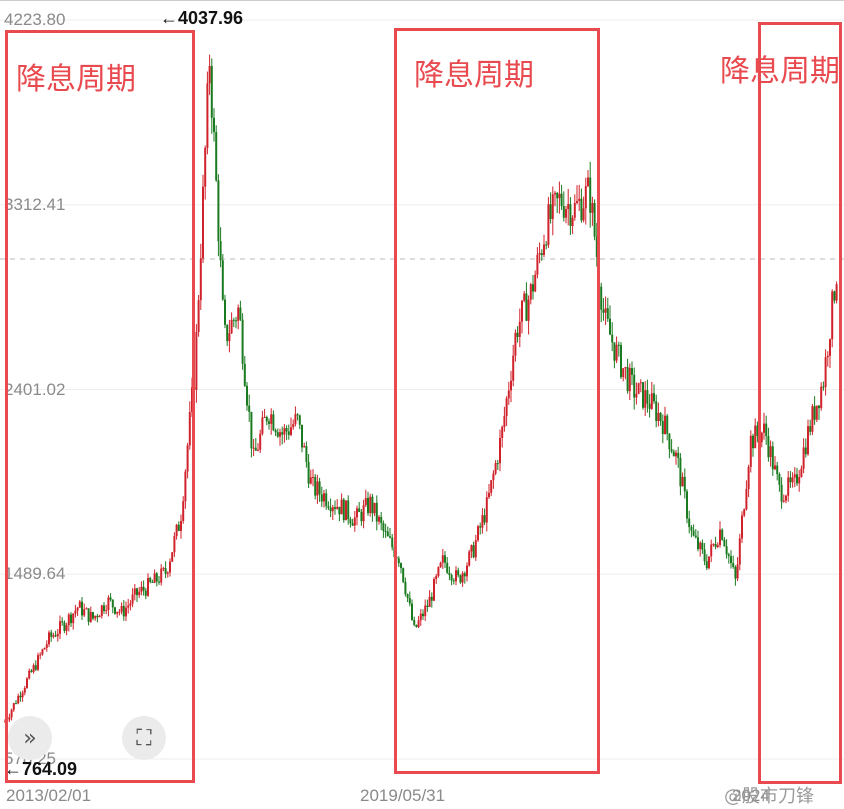 Image resolution: width=844 pixels, height=809 pixels. What do you see at coordinates (30, 738) in the screenshot?
I see `expand-chevron-icon: »` at bounding box center [30, 738].